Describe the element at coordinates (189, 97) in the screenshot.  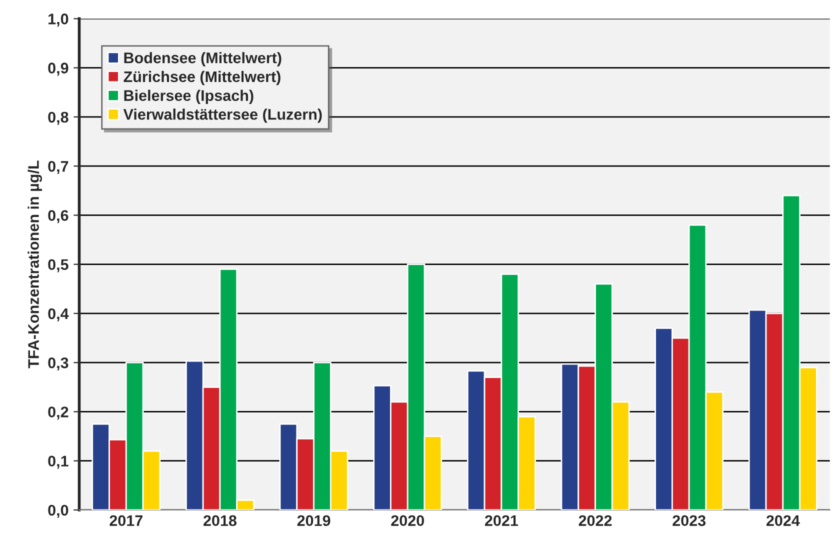
I see `legend-label: Bielersee (Ipsach)` at that location.